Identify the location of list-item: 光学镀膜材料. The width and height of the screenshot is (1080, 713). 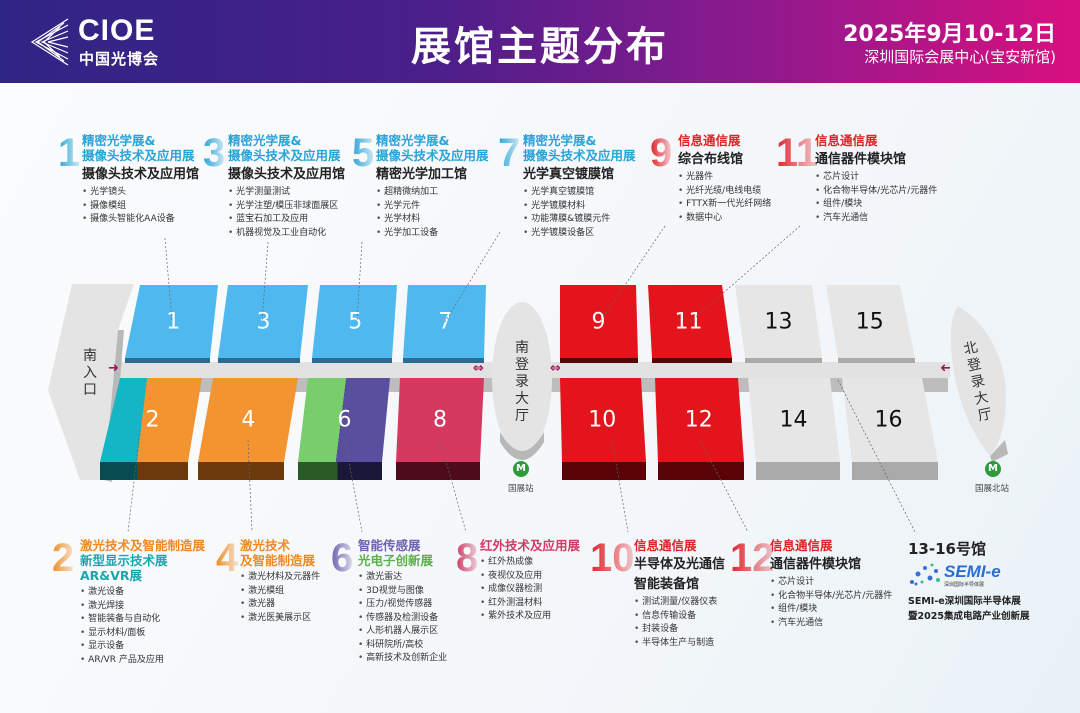
(579, 207).